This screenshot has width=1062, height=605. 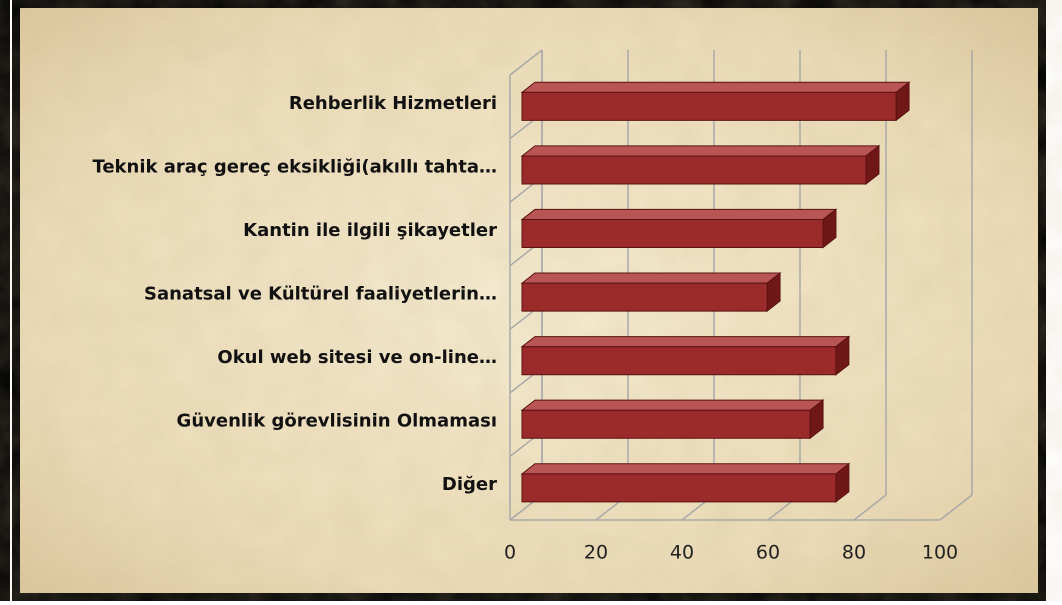 What do you see at coordinates (510, 553) in the screenshot?
I see `x-tick-label: 0` at bounding box center [510, 553].